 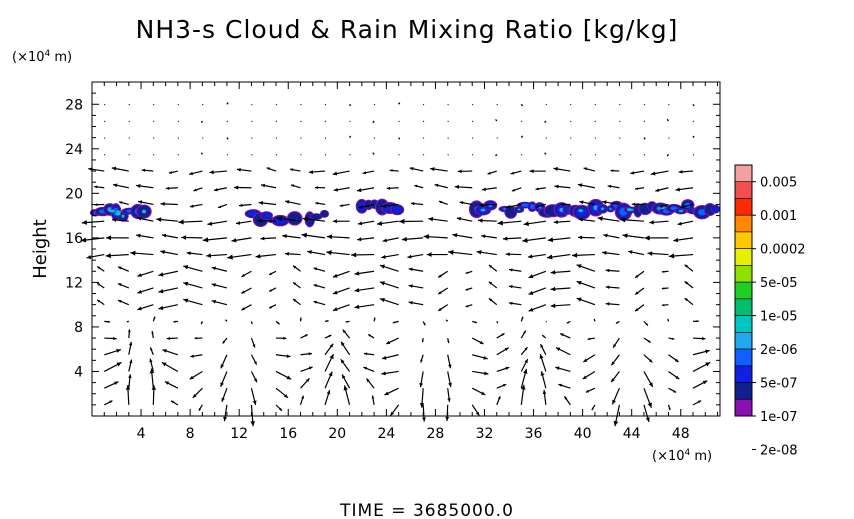 What do you see at coordinates (743, 374) in the screenshot?
I see `colorbar-swatch` at bounding box center [743, 374].